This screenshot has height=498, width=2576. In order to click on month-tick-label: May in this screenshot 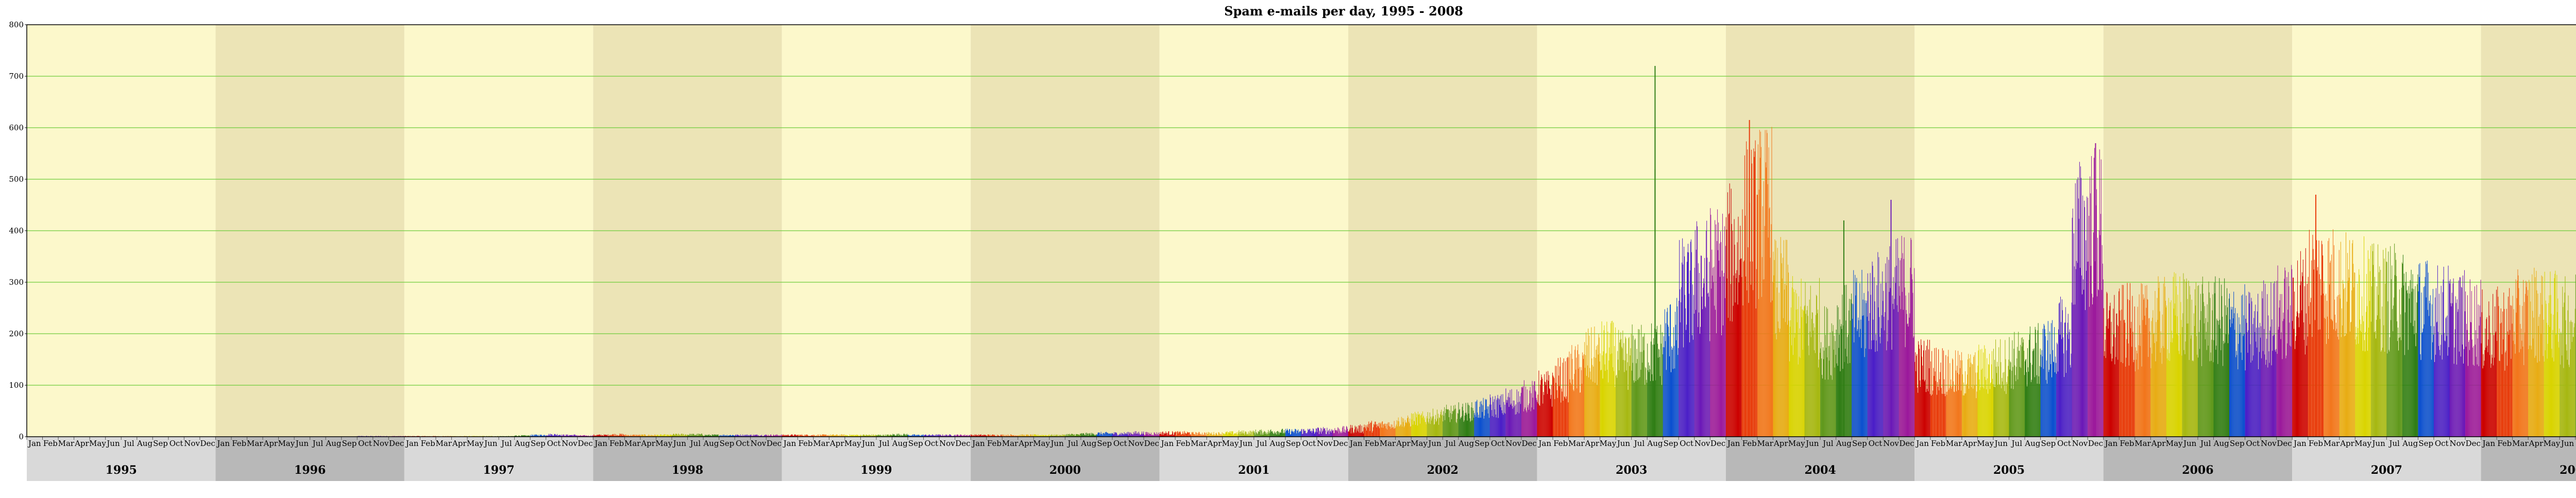, I will do `click(1419, 443)`.